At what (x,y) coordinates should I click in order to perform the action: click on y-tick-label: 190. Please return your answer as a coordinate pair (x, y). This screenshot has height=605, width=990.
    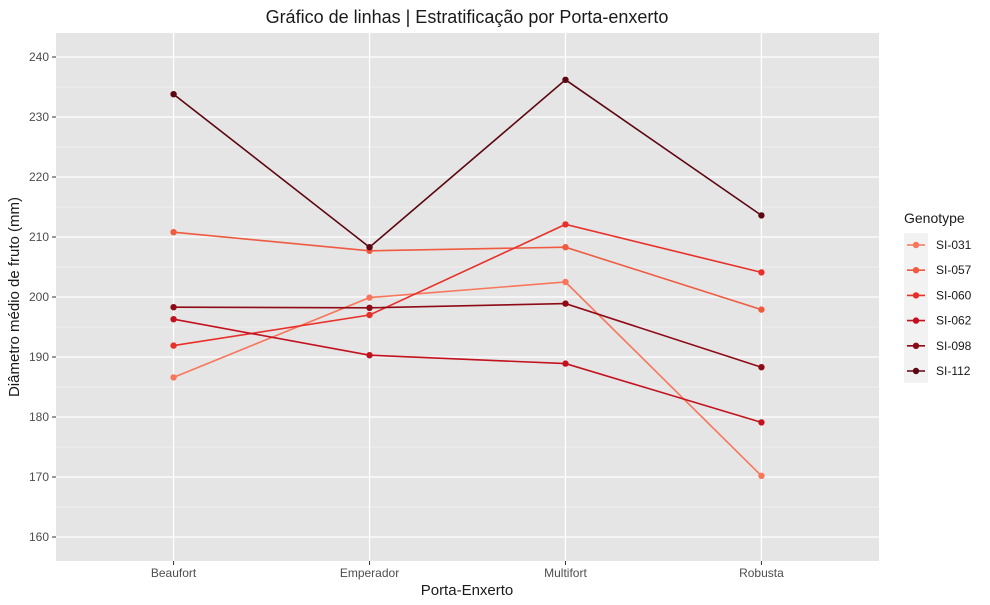
    Looking at the image, I should click on (39, 357).